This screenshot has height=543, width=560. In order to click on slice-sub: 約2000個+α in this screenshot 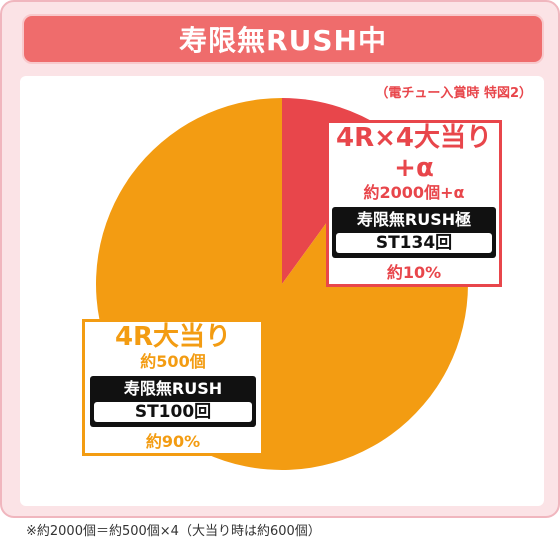, I will do `click(414, 192)`.